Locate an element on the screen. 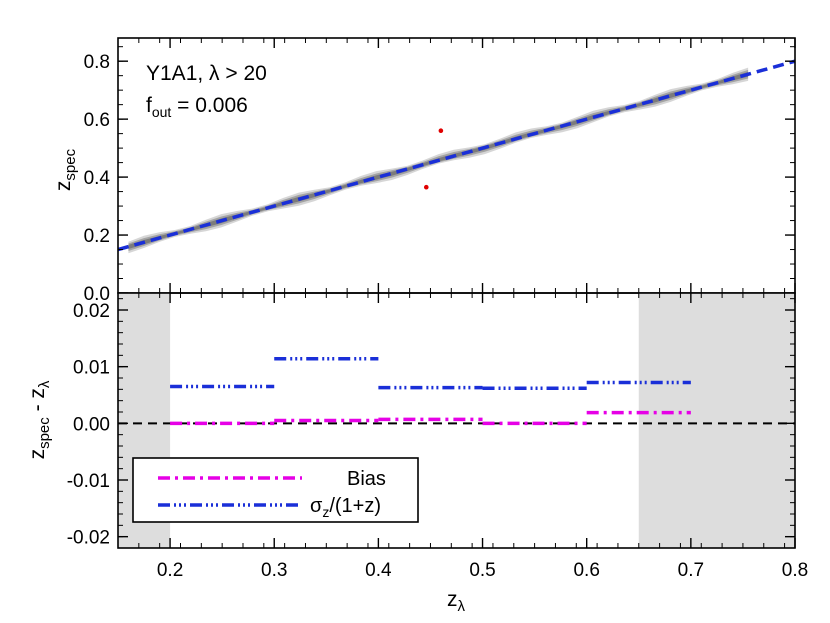 This screenshot has height=623, width=830. x-tick-label: 0.3 is located at coordinates (274, 570).